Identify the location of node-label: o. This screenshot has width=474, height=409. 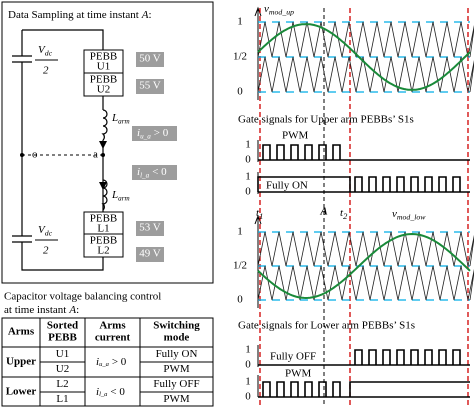
(35, 155).